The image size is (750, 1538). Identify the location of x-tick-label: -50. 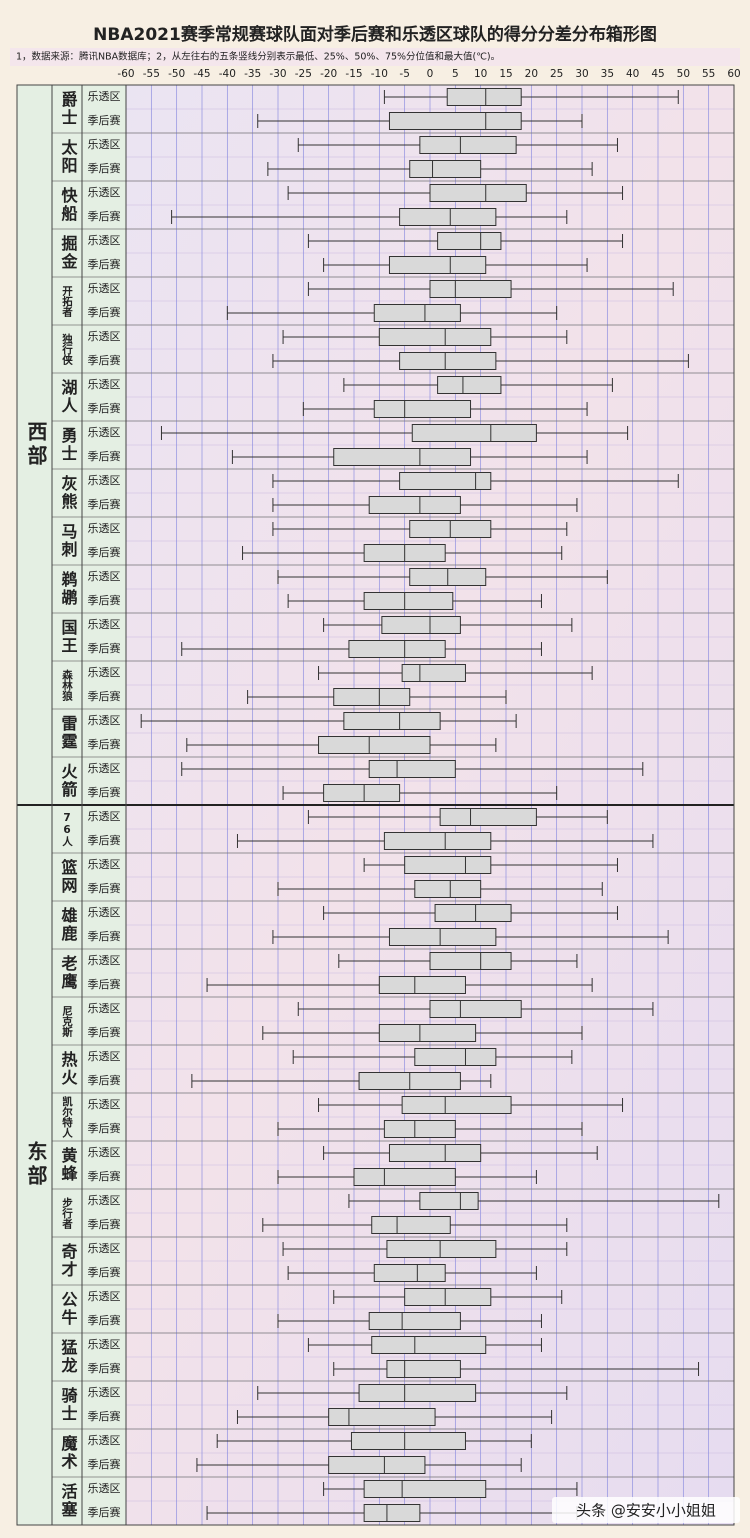
(176, 74).